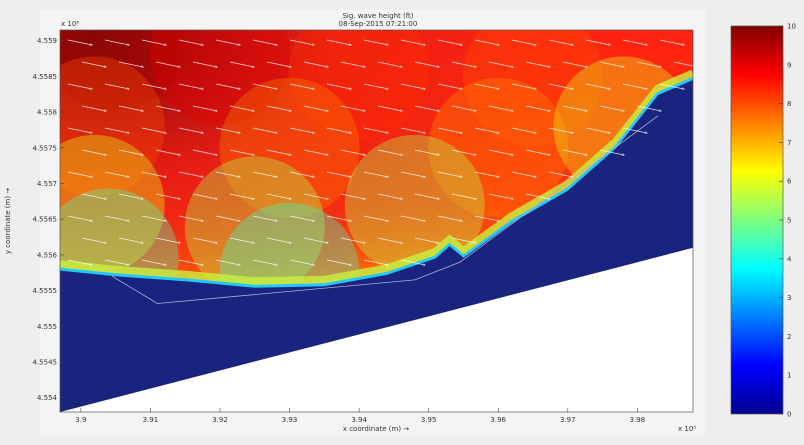 The image size is (804, 445). What do you see at coordinates (687, 429) in the screenshot?
I see `x-exponent: x 10⁵` at bounding box center [687, 429].